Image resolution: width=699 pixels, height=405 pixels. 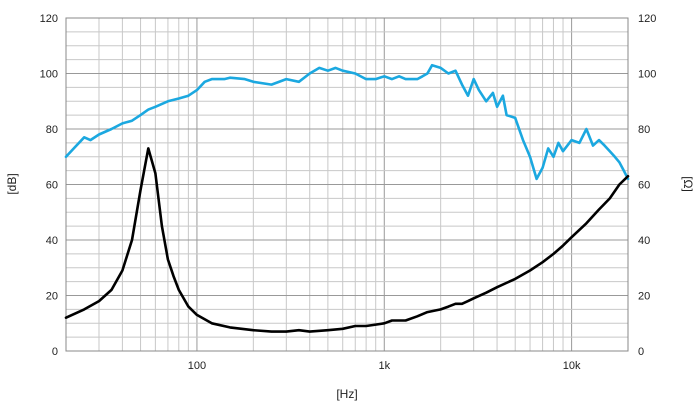 I want to click on x-ticks: 100 1k 10k, so click(x=384, y=366).